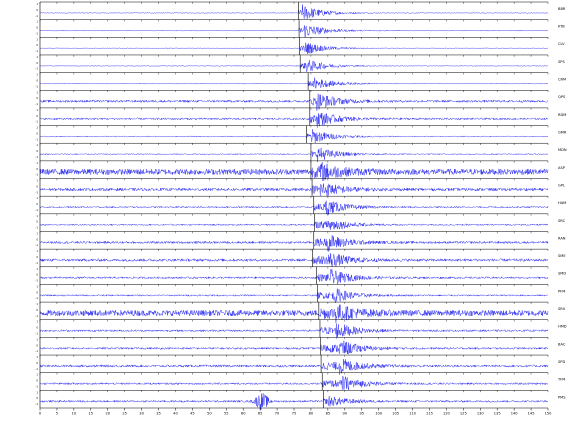  Describe the element at coordinates (107, 414) in the screenshot. I see `x-tick-label: 20` at that location.